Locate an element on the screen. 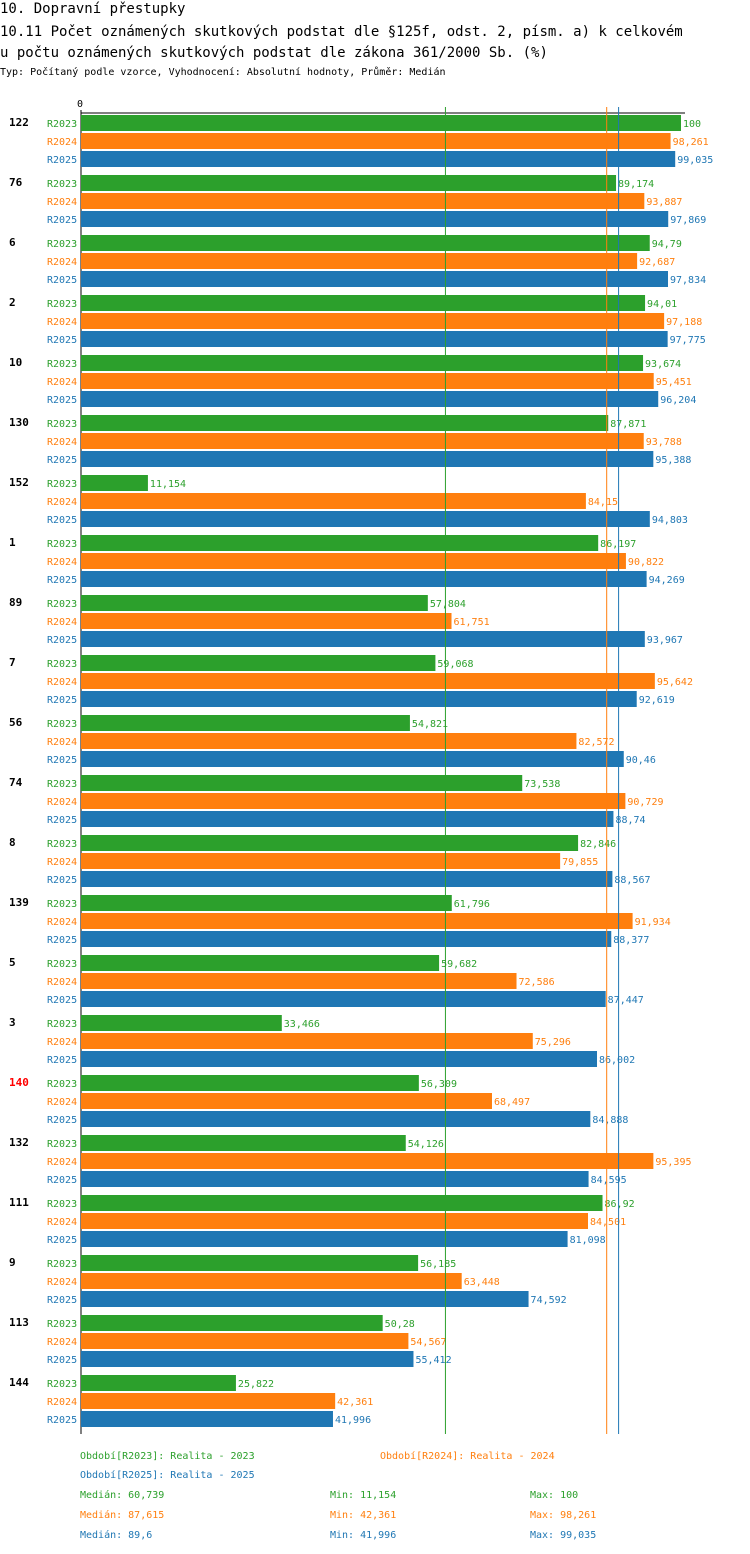 The height and width of the screenshot is (1554, 750). data-label: 50,28 is located at coordinates (400, 1324).